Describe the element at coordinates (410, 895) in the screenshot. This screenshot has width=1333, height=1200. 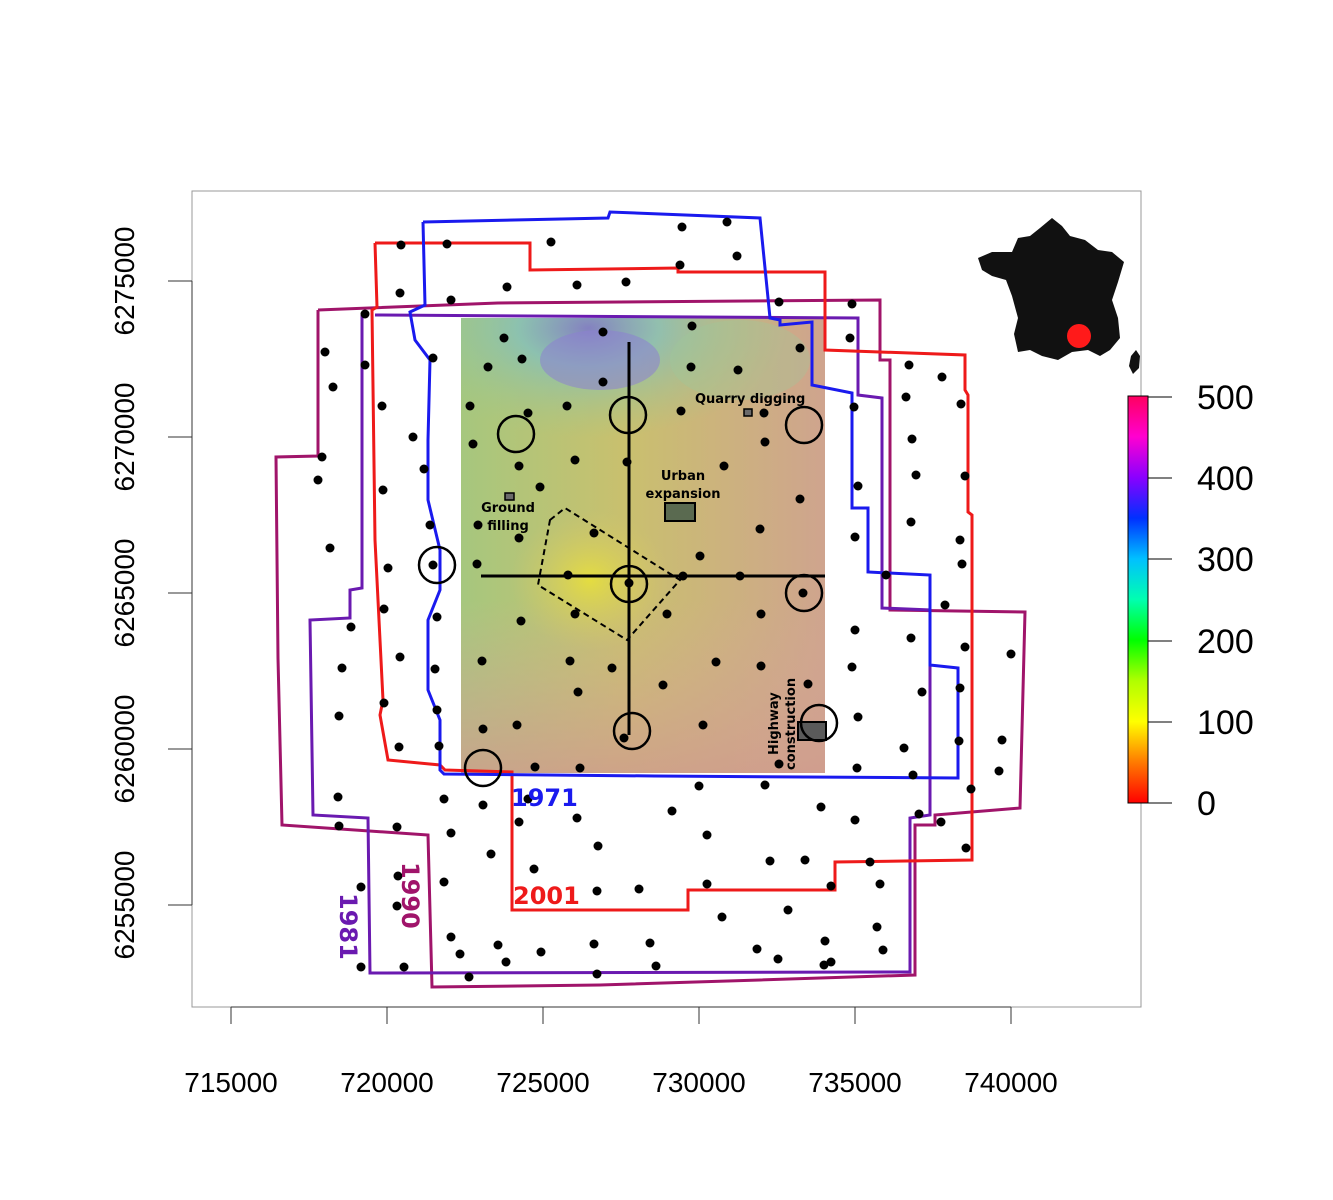
I see `label-1990: 1990` at that location.